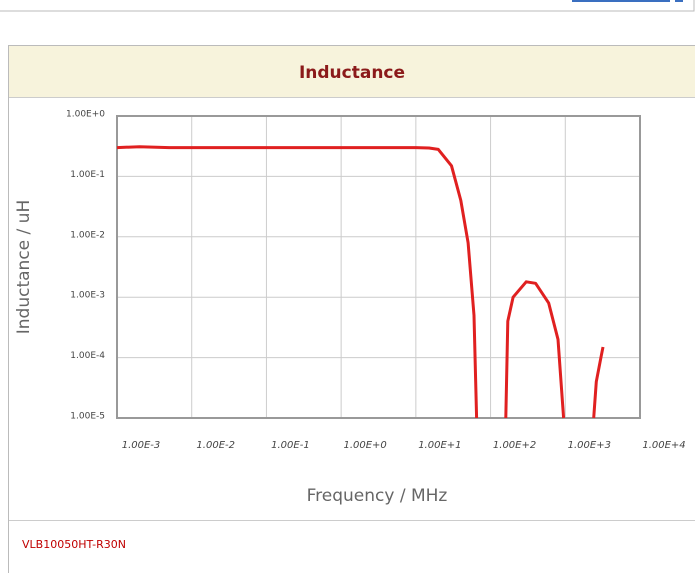 The height and width of the screenshot is (577, 695). What do you see at coordinates (87, 296) in the screenshot?
I see `y-tick-label: 1.00E-3` at bounding box center [87, 296].